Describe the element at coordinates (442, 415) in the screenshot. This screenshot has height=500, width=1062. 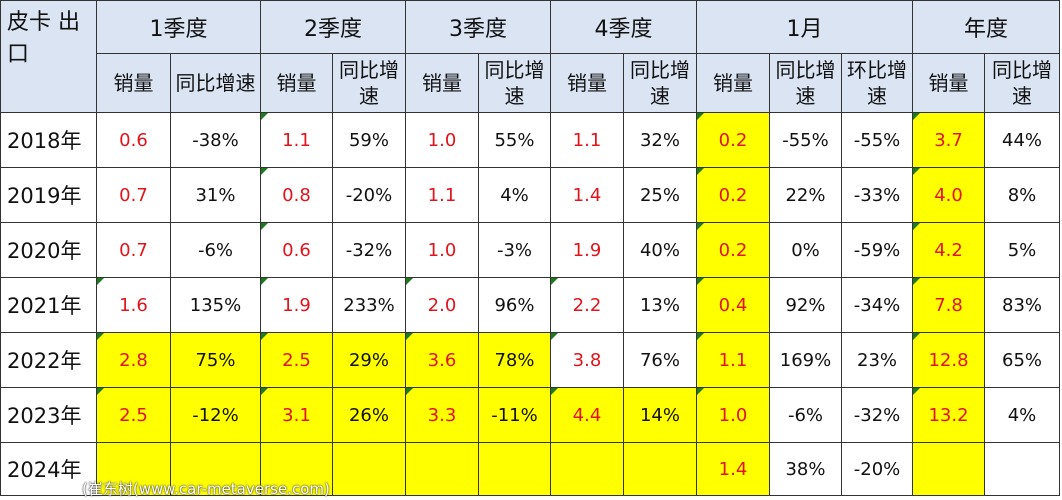
I see `q3-sales-cell: 3.3` at that location.